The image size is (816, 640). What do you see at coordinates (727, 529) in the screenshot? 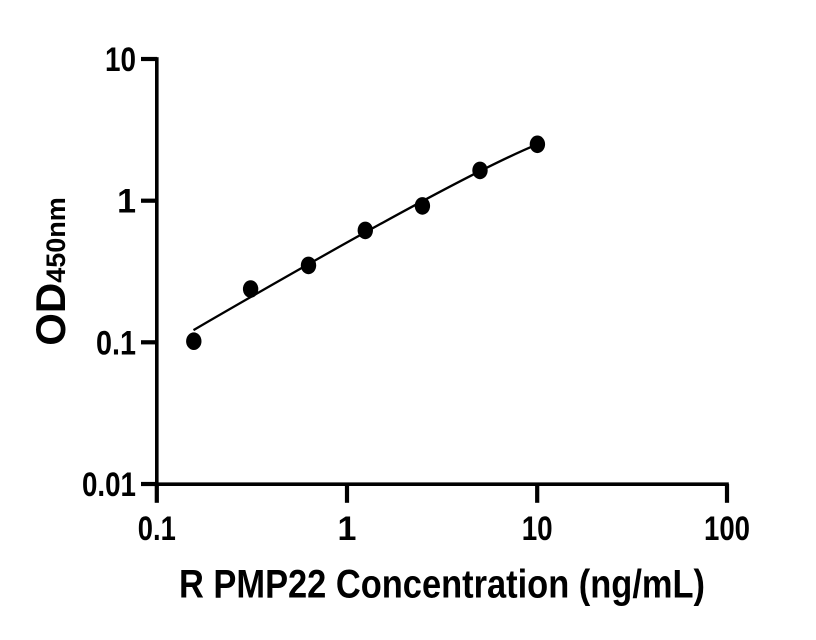
I see `svg-text: 100` at bounding box center [727, 529].